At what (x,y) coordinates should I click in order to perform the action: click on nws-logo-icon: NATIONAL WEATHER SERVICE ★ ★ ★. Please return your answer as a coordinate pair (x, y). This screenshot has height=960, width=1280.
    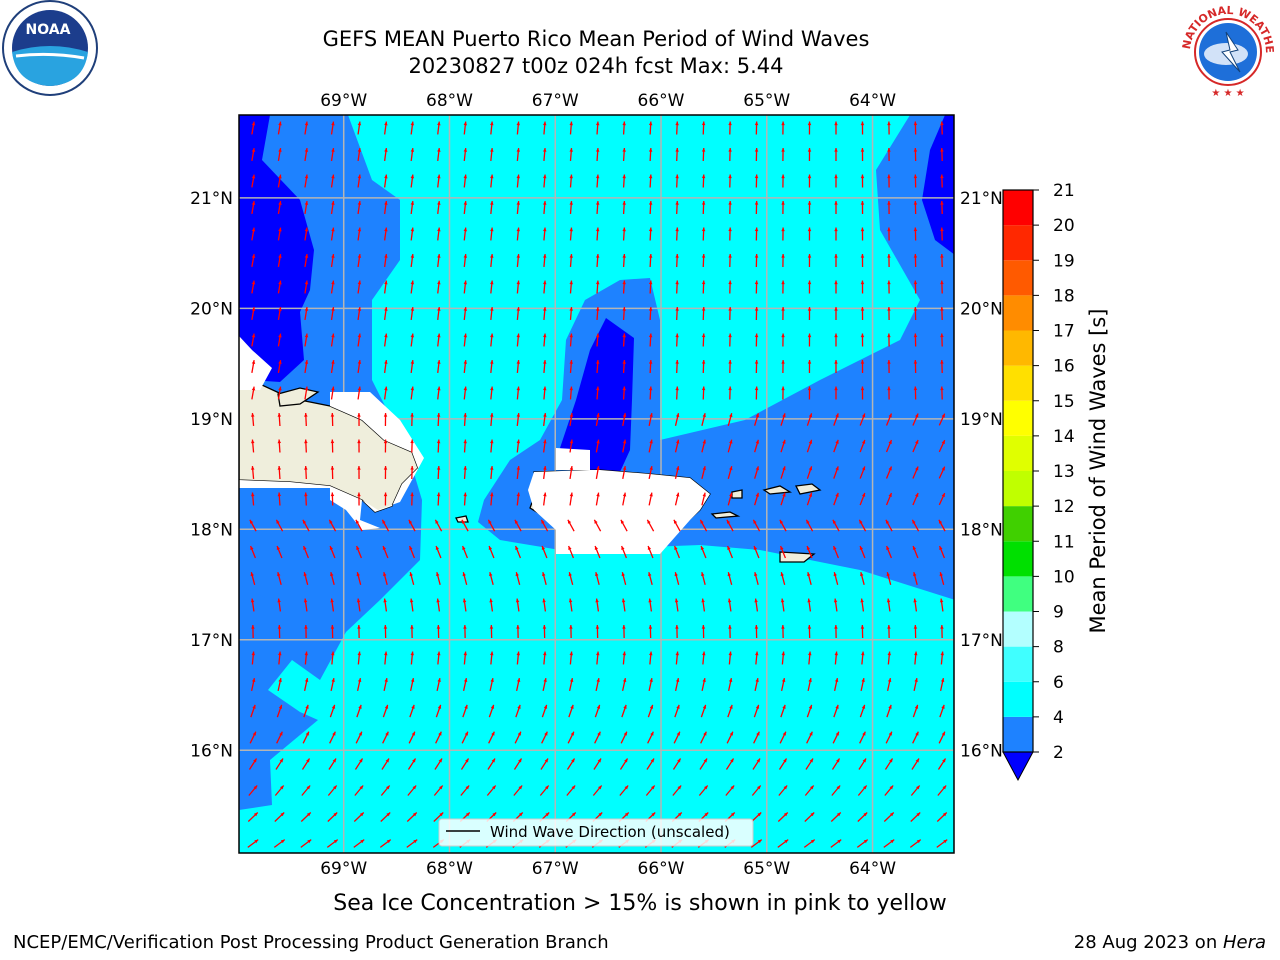
    Looking at the image, I should click on (1226, 49).